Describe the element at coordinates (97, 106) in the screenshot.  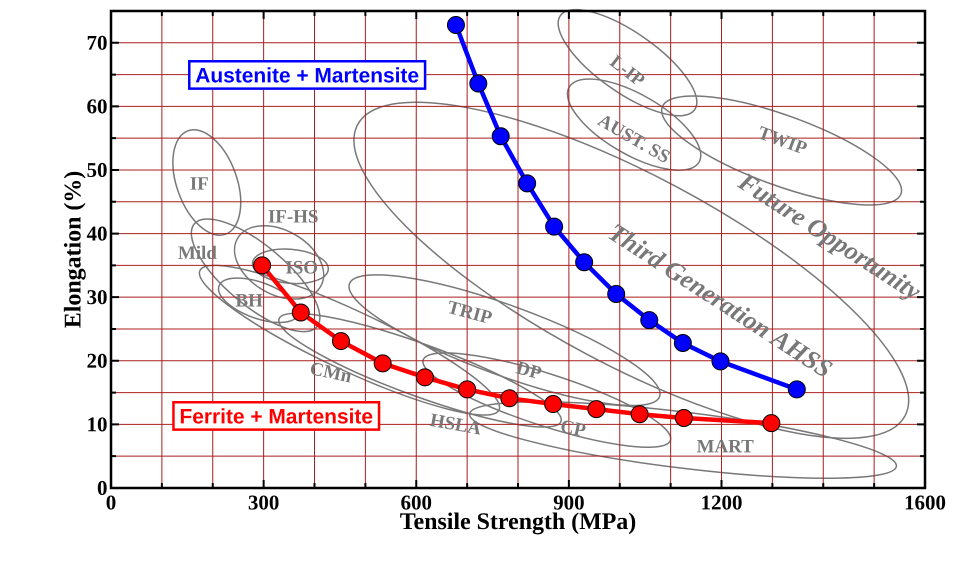
I see `y-tick-label: 60` at that location.